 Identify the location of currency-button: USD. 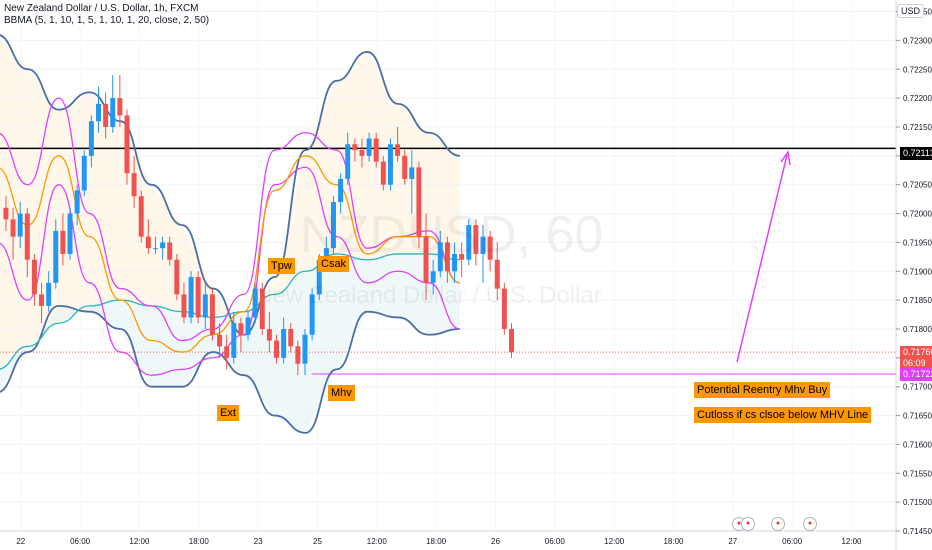
(910, 11).